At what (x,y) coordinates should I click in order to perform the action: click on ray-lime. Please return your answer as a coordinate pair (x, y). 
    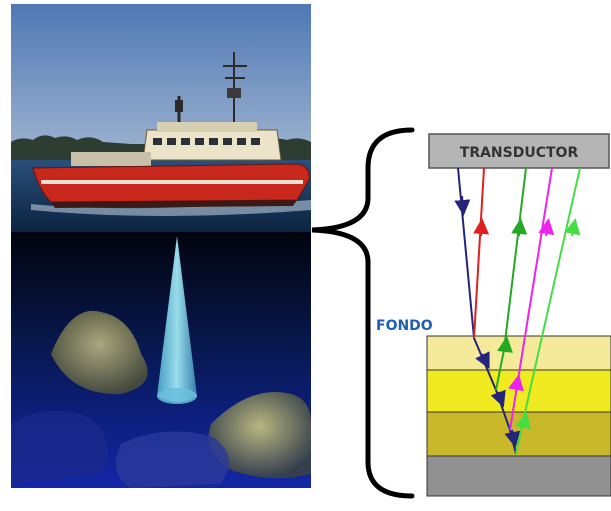
    Looking at the image, I should click on (548, 311).